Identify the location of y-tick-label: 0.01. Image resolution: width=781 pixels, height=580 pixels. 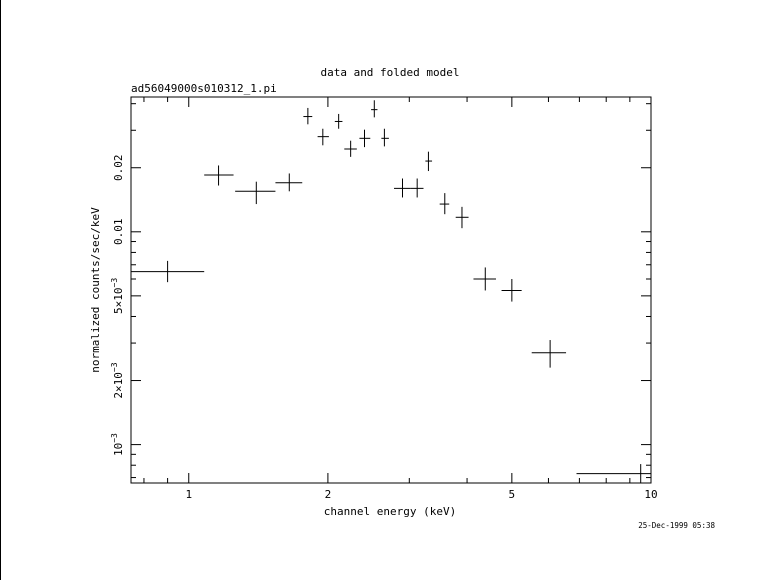
(118, 232).